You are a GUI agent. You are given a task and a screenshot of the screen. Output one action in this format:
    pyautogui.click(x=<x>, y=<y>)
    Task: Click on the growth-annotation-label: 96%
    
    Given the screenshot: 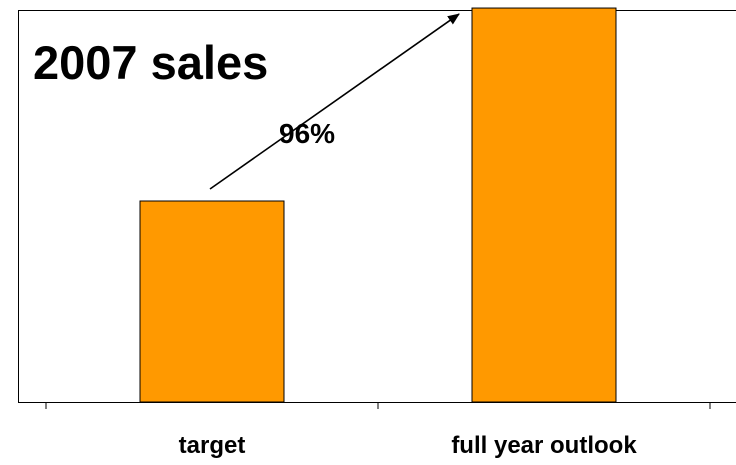 What is the action you would take?
    pyautogui.click(x=307, y=133)
    